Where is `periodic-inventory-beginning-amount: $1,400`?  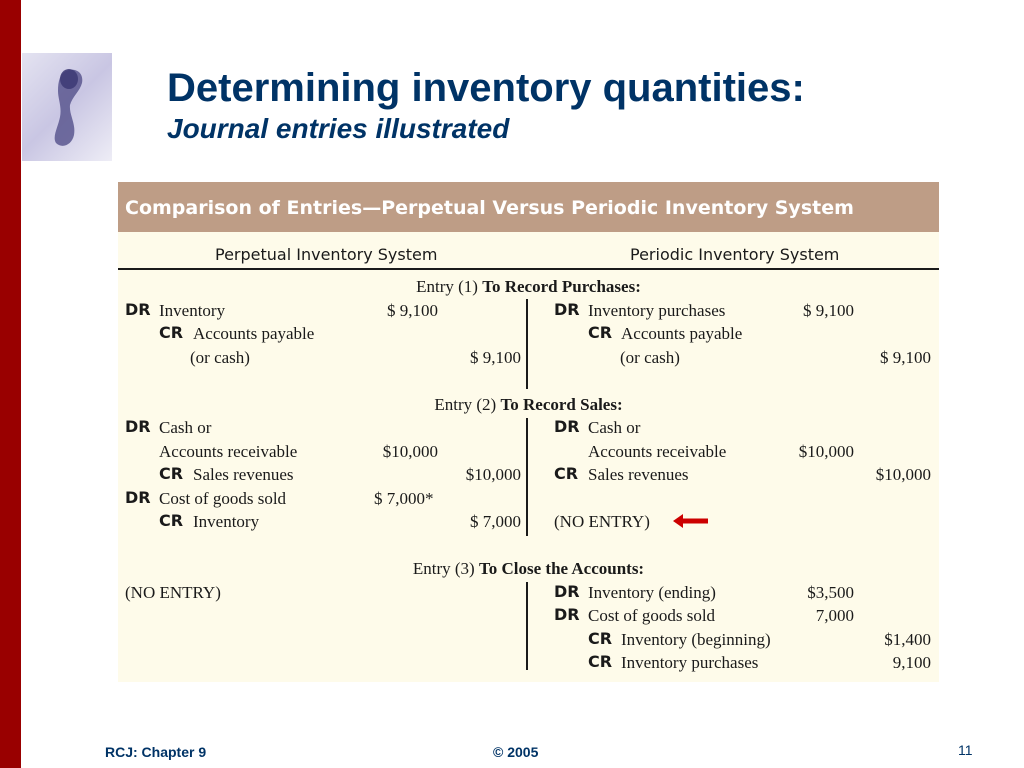 periodic-inventory-beginning-amount: $1,400 is located at coordinates (907, 639).